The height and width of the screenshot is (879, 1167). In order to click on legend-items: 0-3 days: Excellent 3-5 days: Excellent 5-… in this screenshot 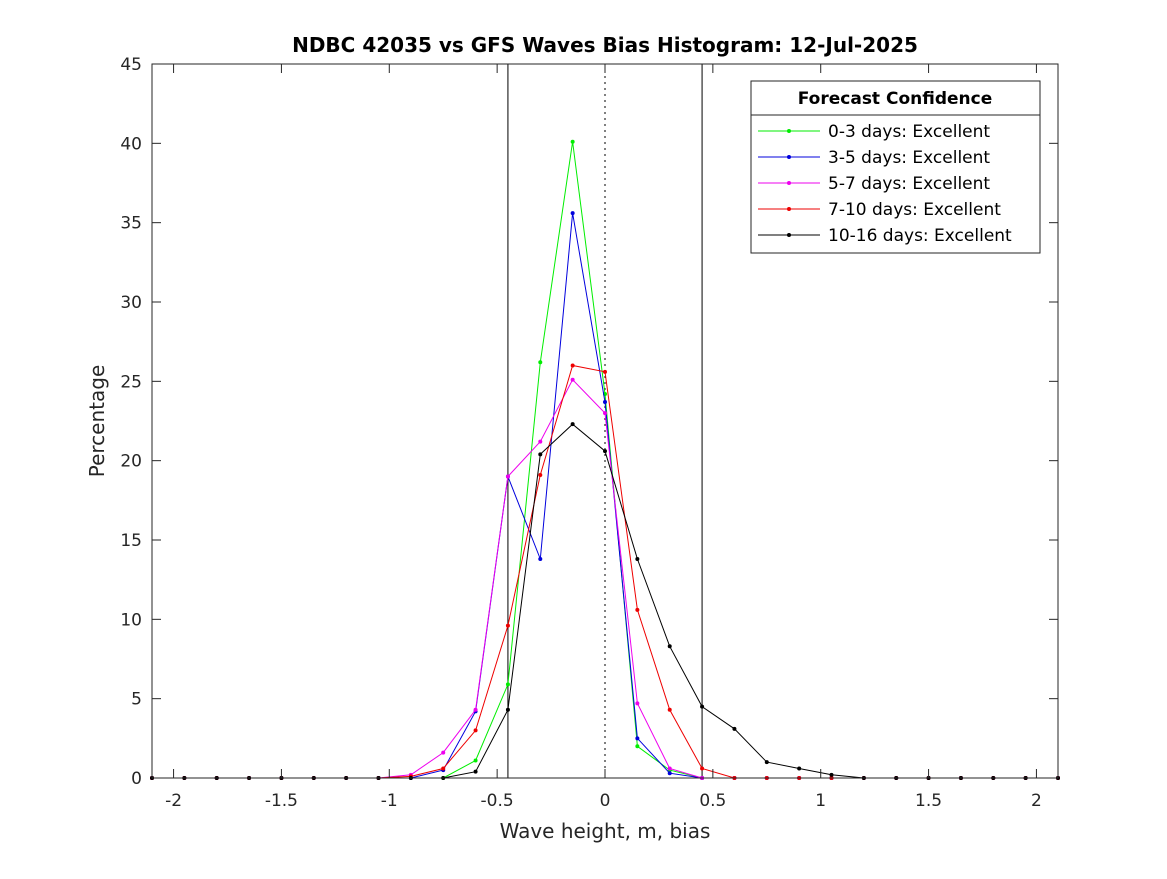, I will do `click(885, 184)`.